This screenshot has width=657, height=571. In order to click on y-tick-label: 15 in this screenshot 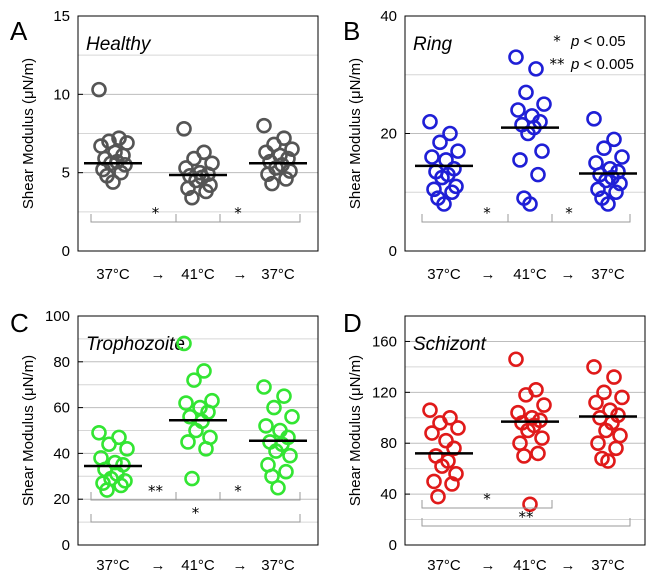, I will do `click(61, 16)`.